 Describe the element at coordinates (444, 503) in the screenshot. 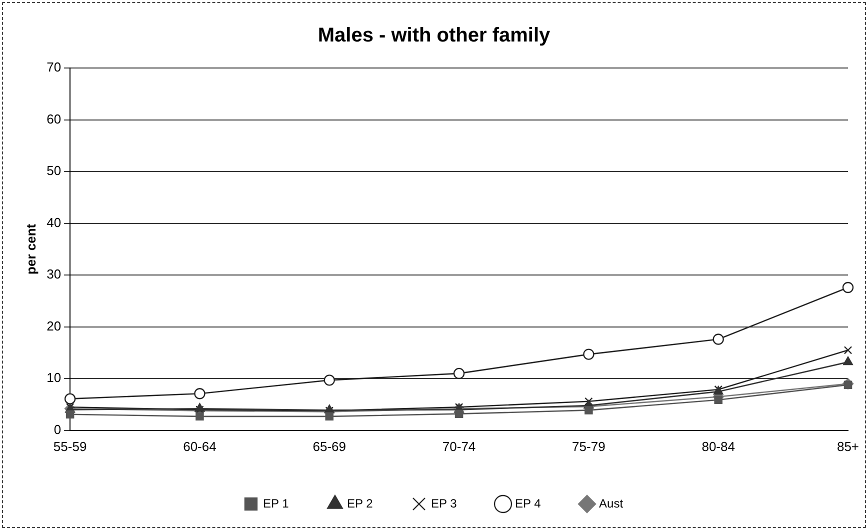

I see `legend-label: EP 3` at that location.